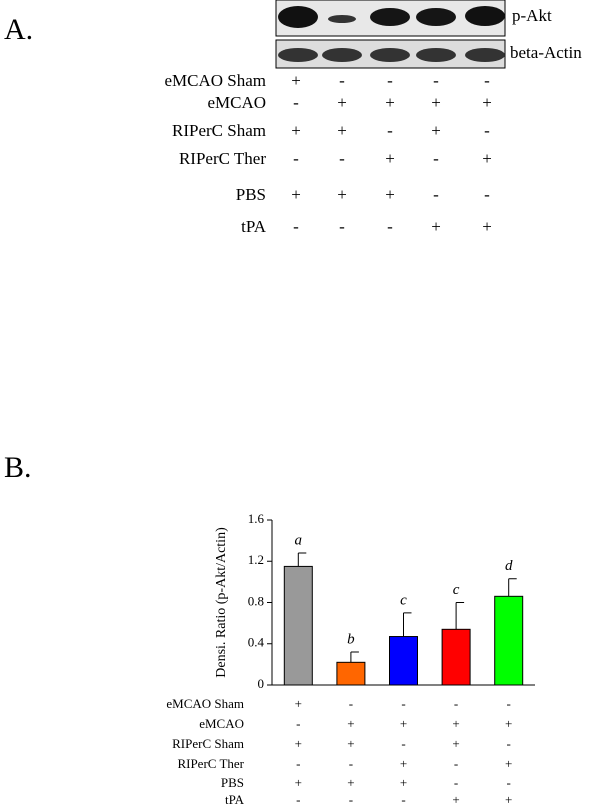 The width and height of the screenshot is (605, 807). What do you see at coordinates (351, 639) in the screenshot?
I see `significance-label: b` at bounding box center [351, 639].